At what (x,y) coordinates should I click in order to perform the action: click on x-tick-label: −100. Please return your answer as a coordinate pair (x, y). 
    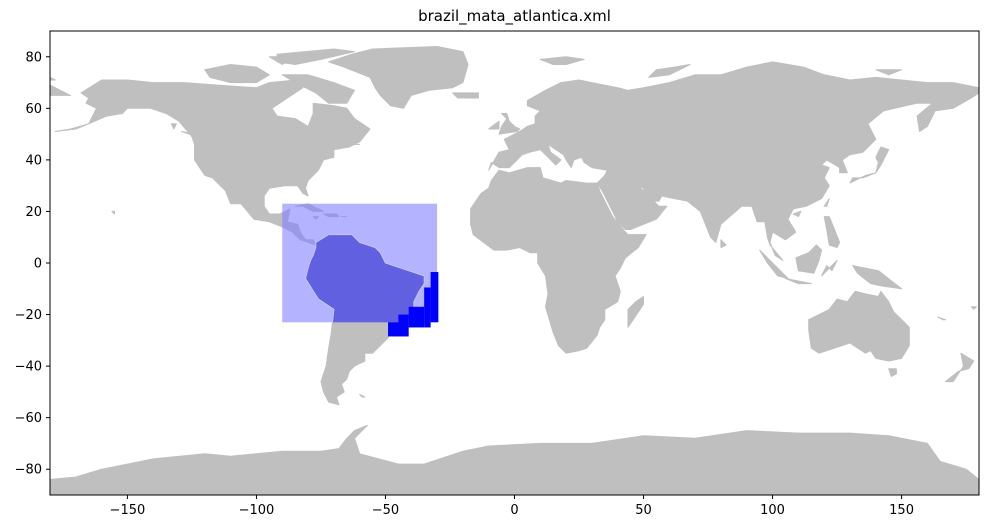
    Looking at the image, I should click on (257, 510).